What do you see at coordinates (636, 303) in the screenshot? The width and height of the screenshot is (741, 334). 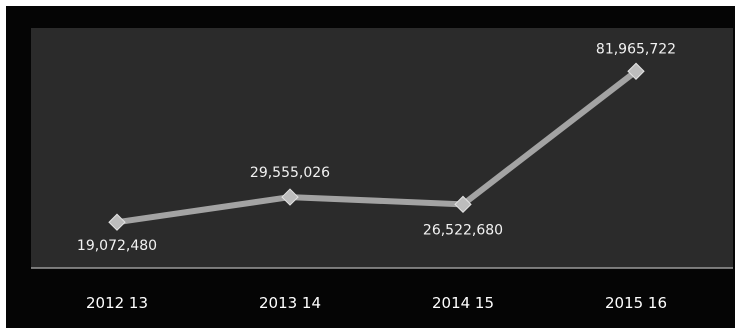 I see `x-tick-label: 2015 16` at bounding box center [636, 303].